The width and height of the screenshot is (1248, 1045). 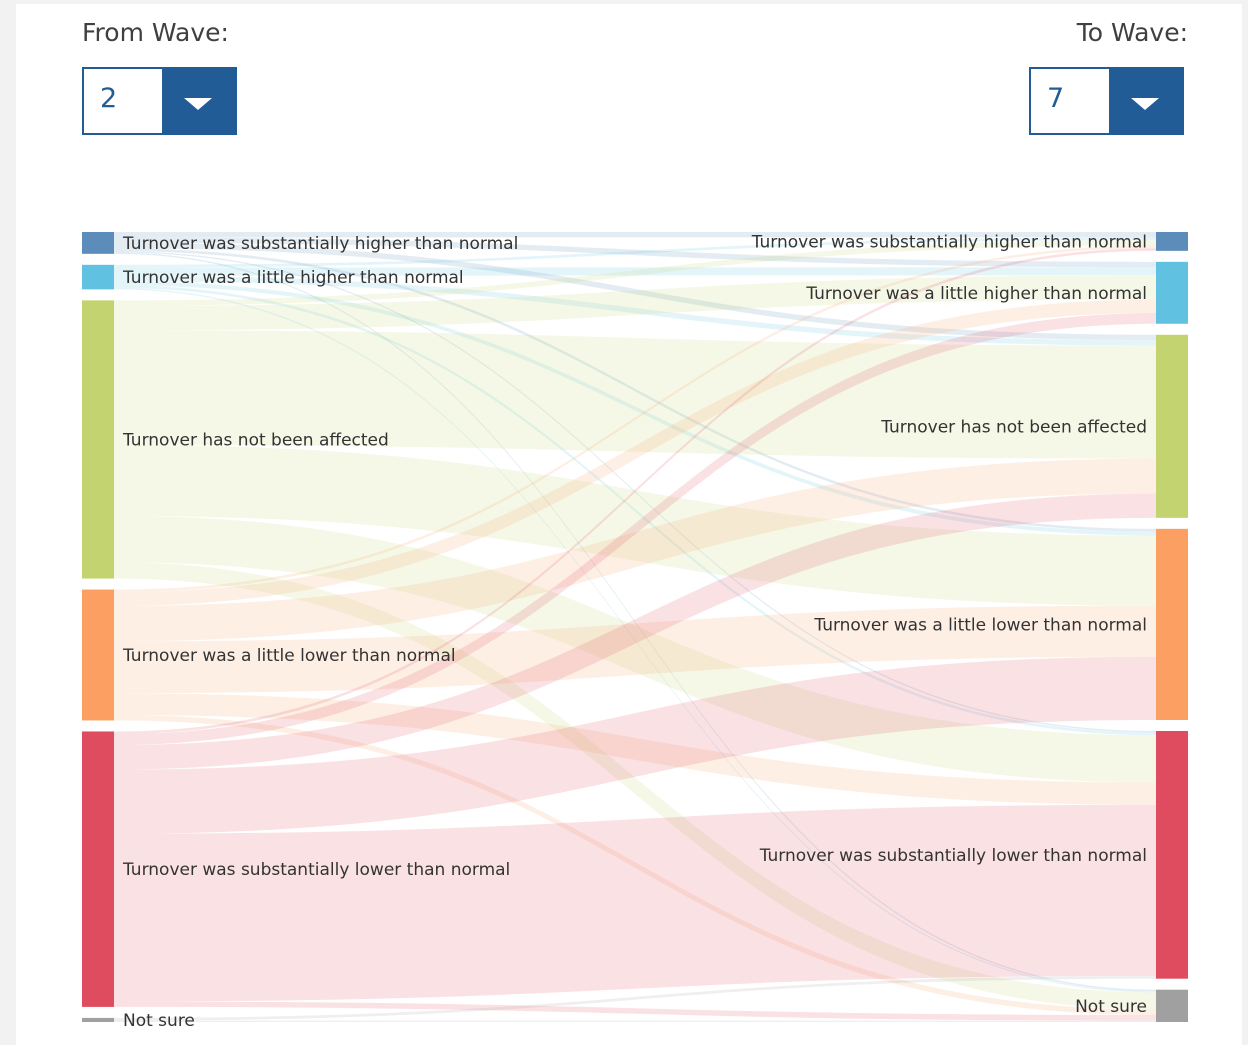 I want to click on right-node-label: Turnover was a little lower than normal, so click(x=980, y=625).